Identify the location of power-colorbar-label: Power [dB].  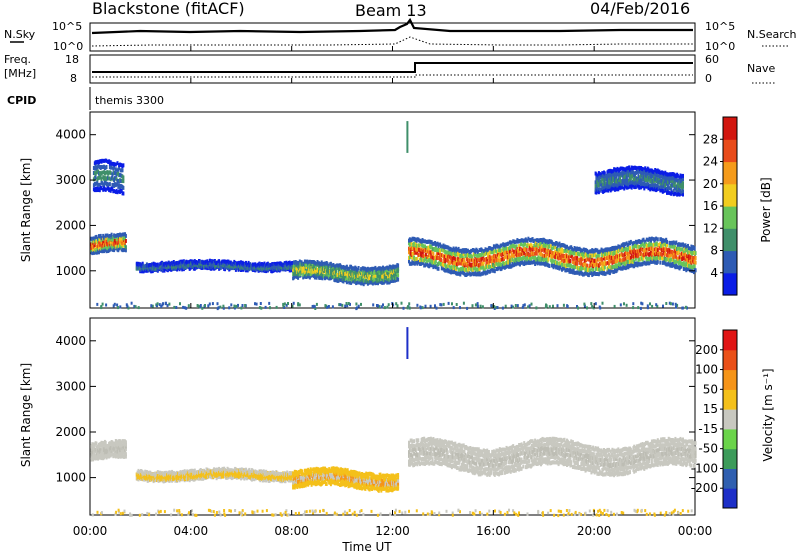
(766, 209).